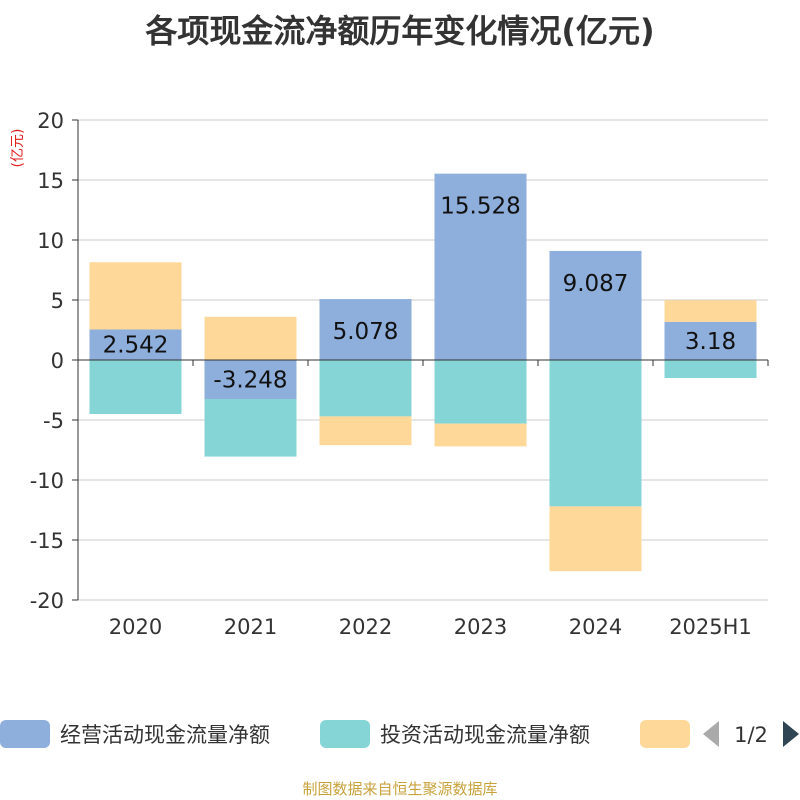 The width and height of the screenshot is (800, 800). I want to click on y-tick-label: -10, so click(47, 481).